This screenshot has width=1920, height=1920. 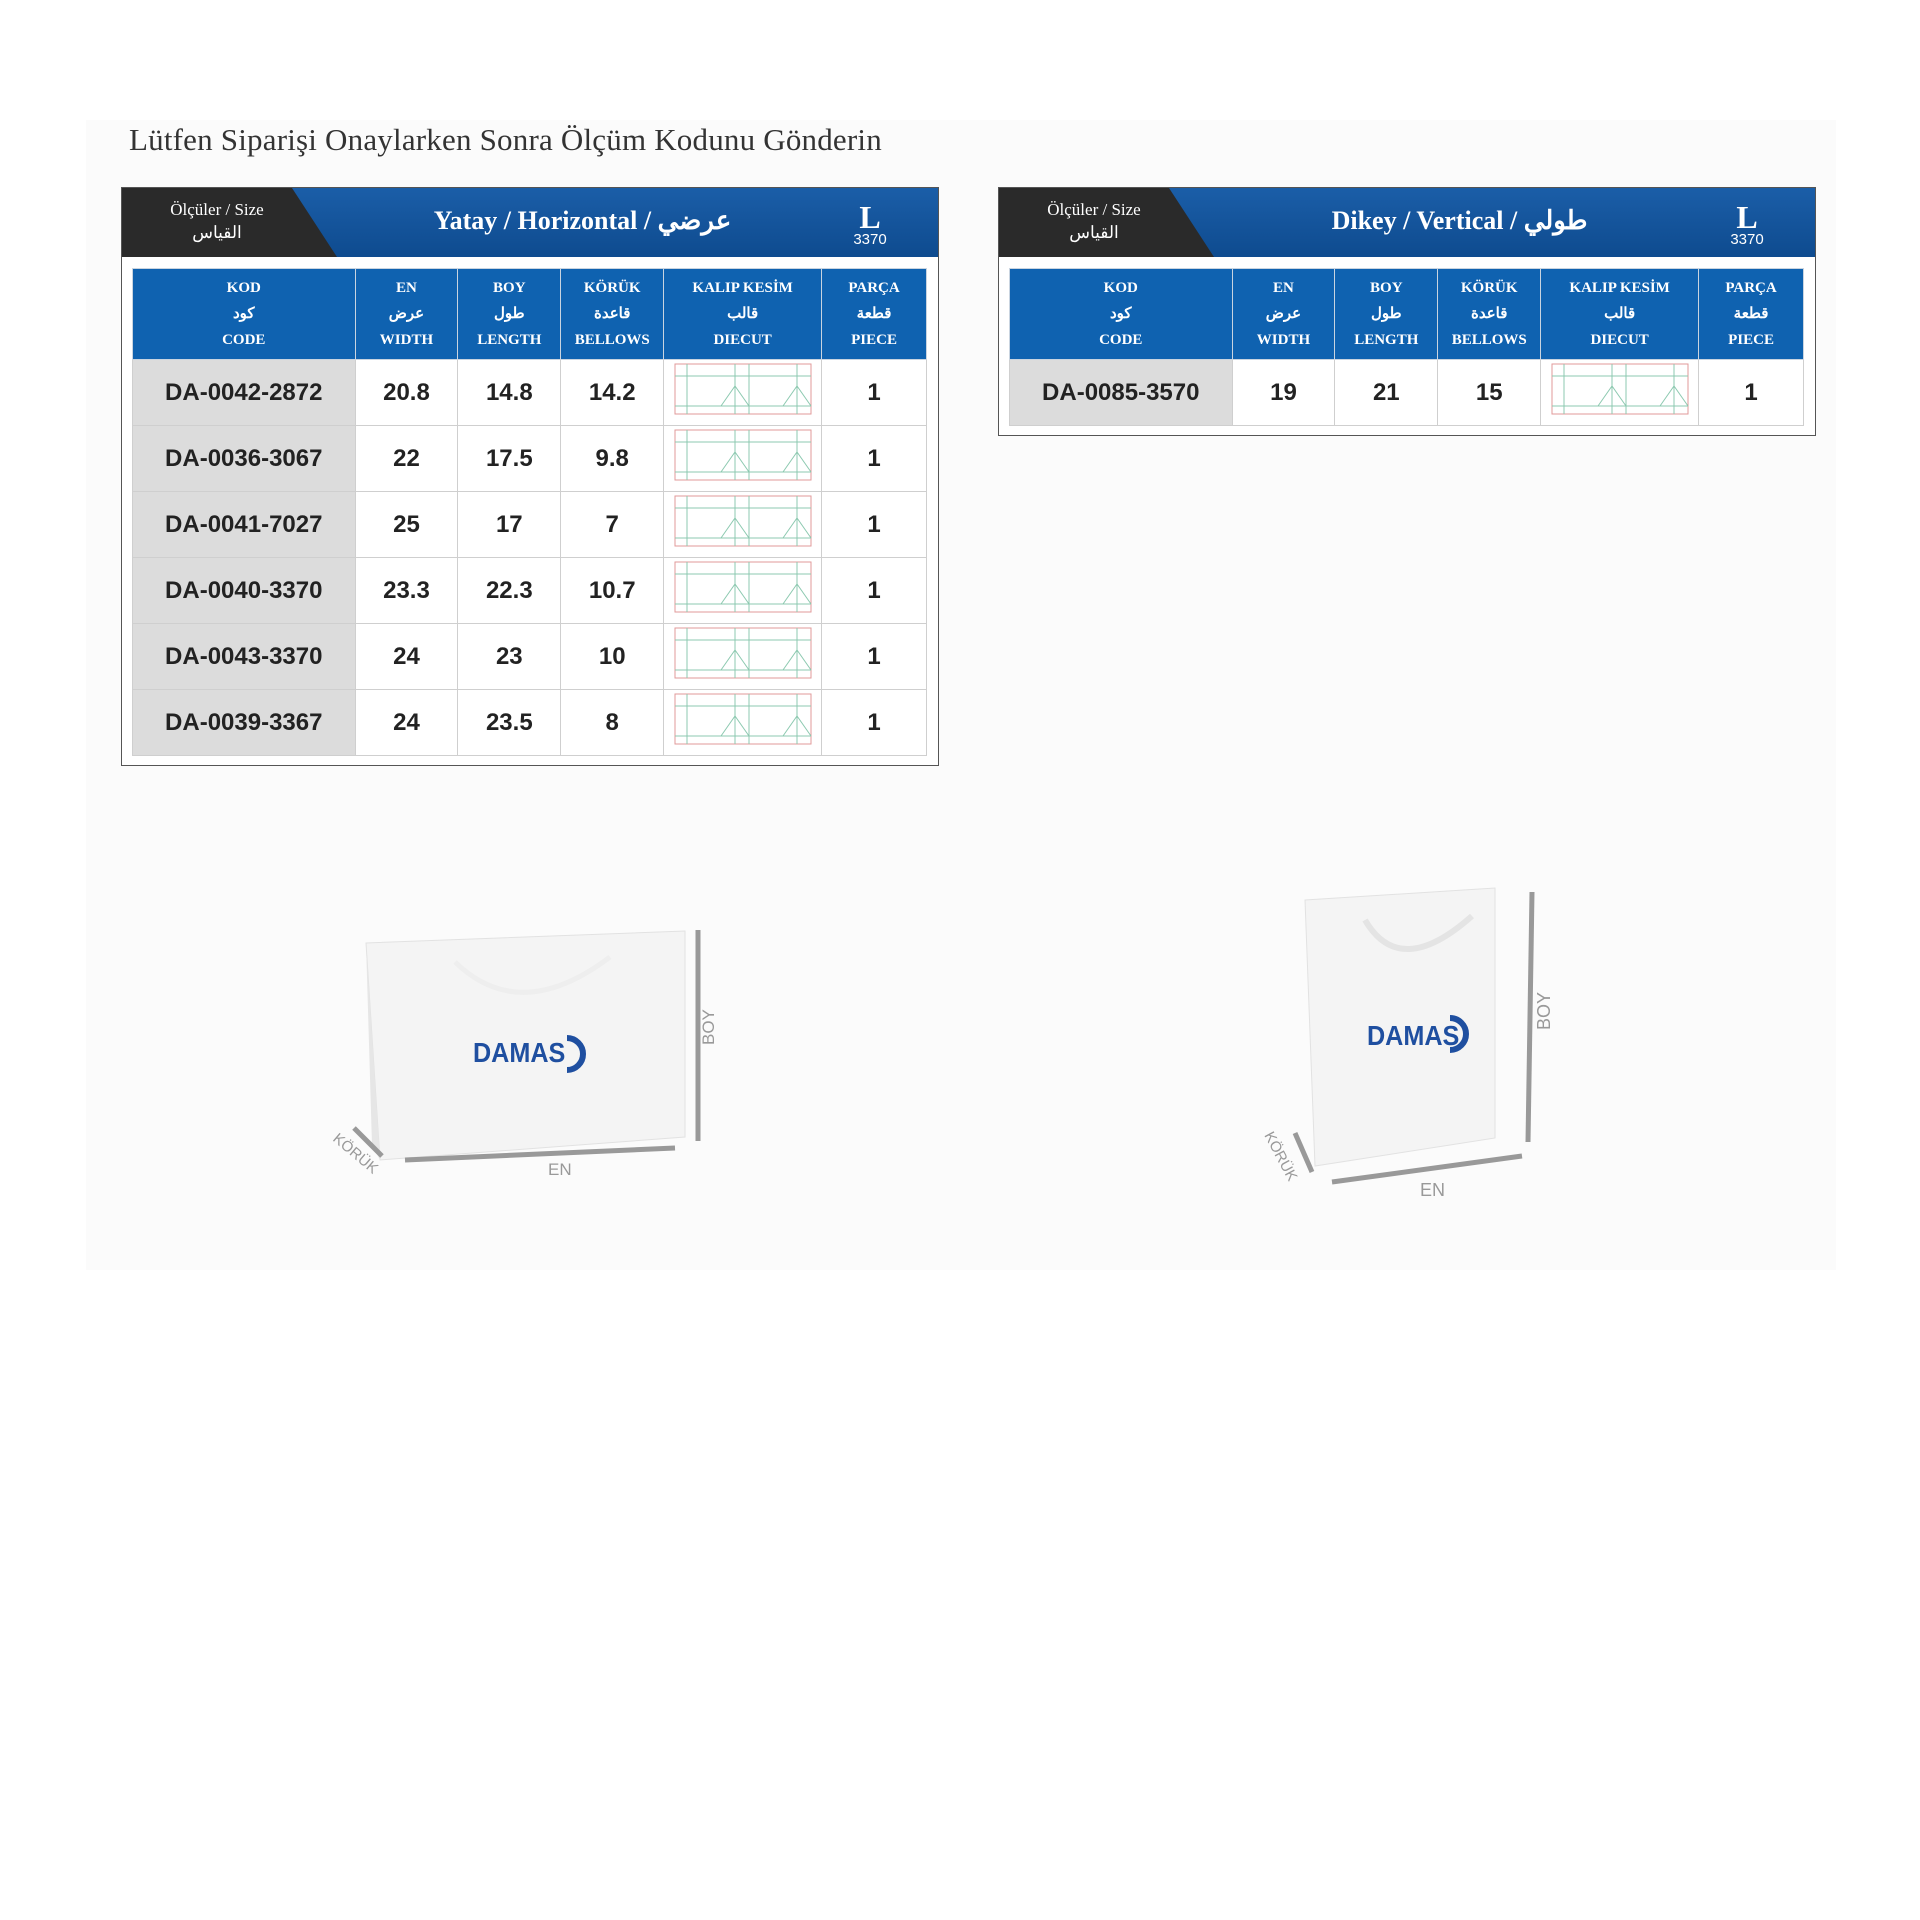 I want to click on table-row: DA-0042-2872 20.8 14.8 14.2 1, so click(x=529, y=392).